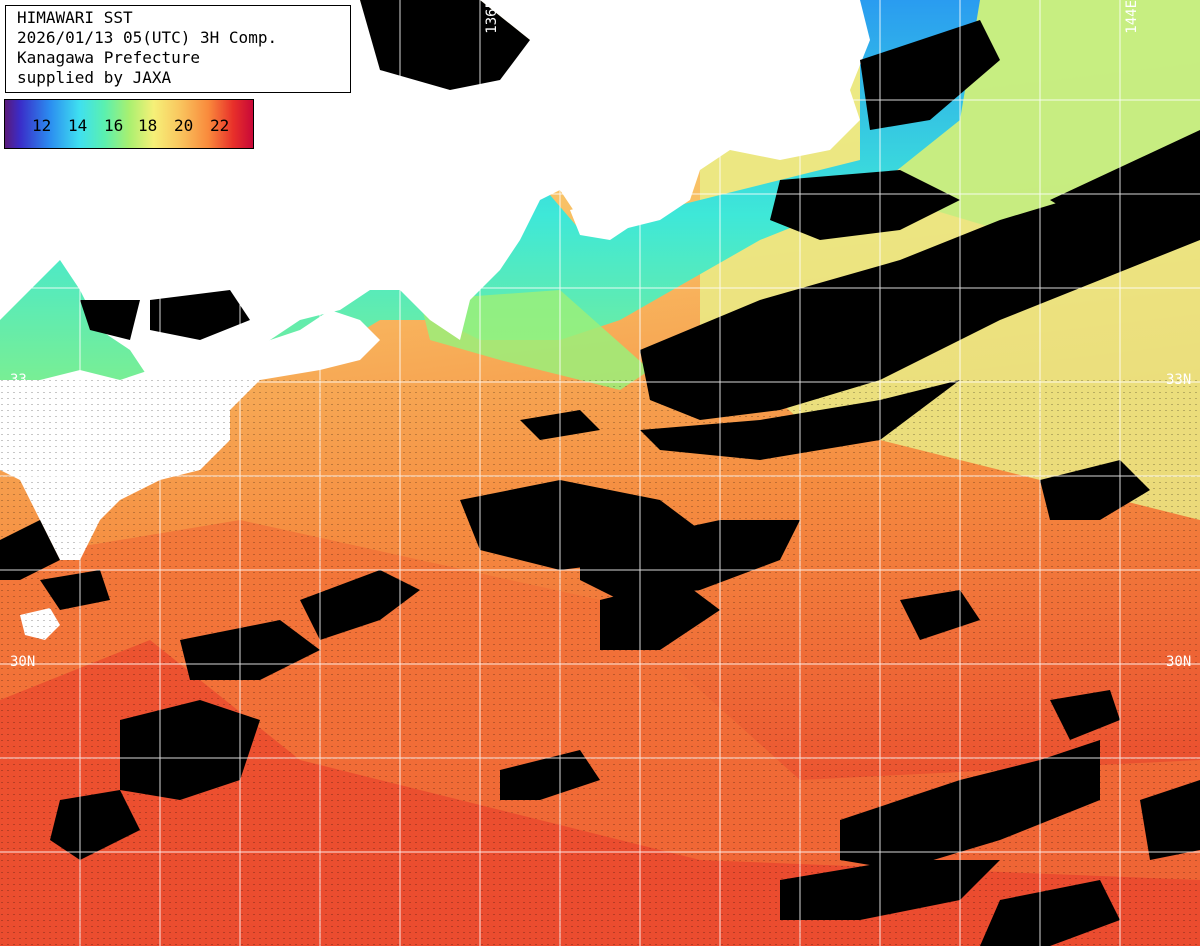 Image resolution: width=1200 pixels, height=946 pixels. What do you see at coordinates (75, 17) in the screenshot?
I see `product-title: HIMAWARI SST` at bounding box center [75, 17].